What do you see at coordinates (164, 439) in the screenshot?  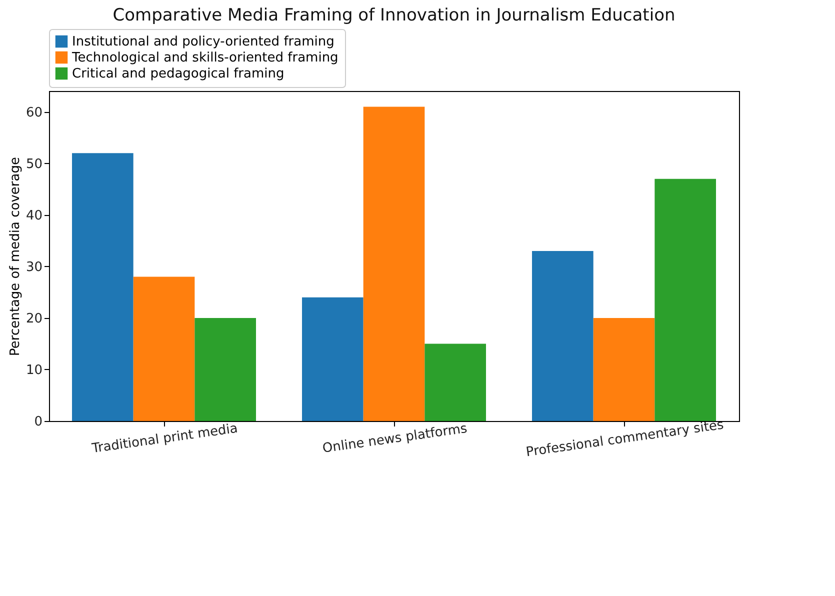 I see `x-tick-label: Traditional print media` at bounding box center [164, 439].